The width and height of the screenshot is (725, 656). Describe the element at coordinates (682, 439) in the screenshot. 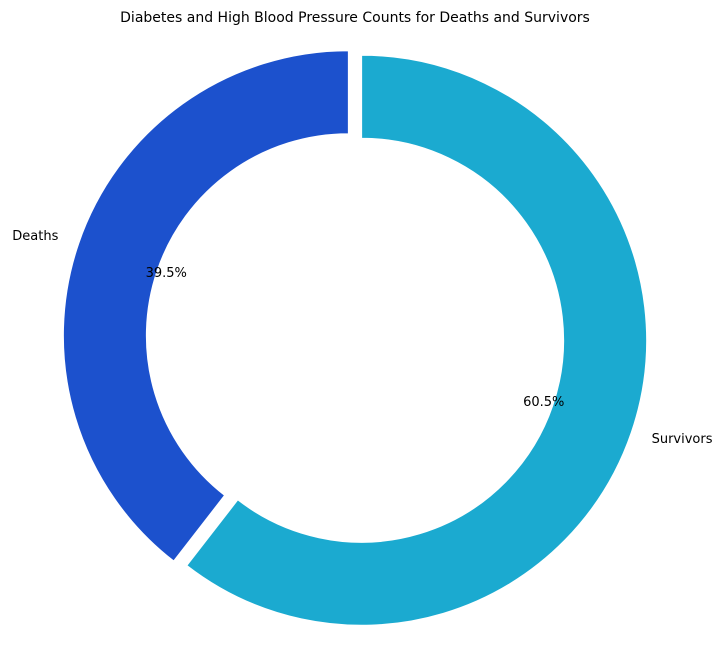

I see `slice-label-survivors: Survivors` at that location.